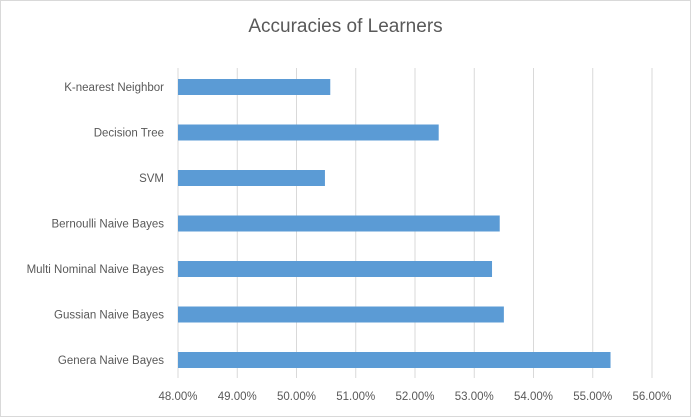  Describe the element at coordinates (109, 316) in the screenshot. I see `category-label: Gussian Naive Bayes` at that location.